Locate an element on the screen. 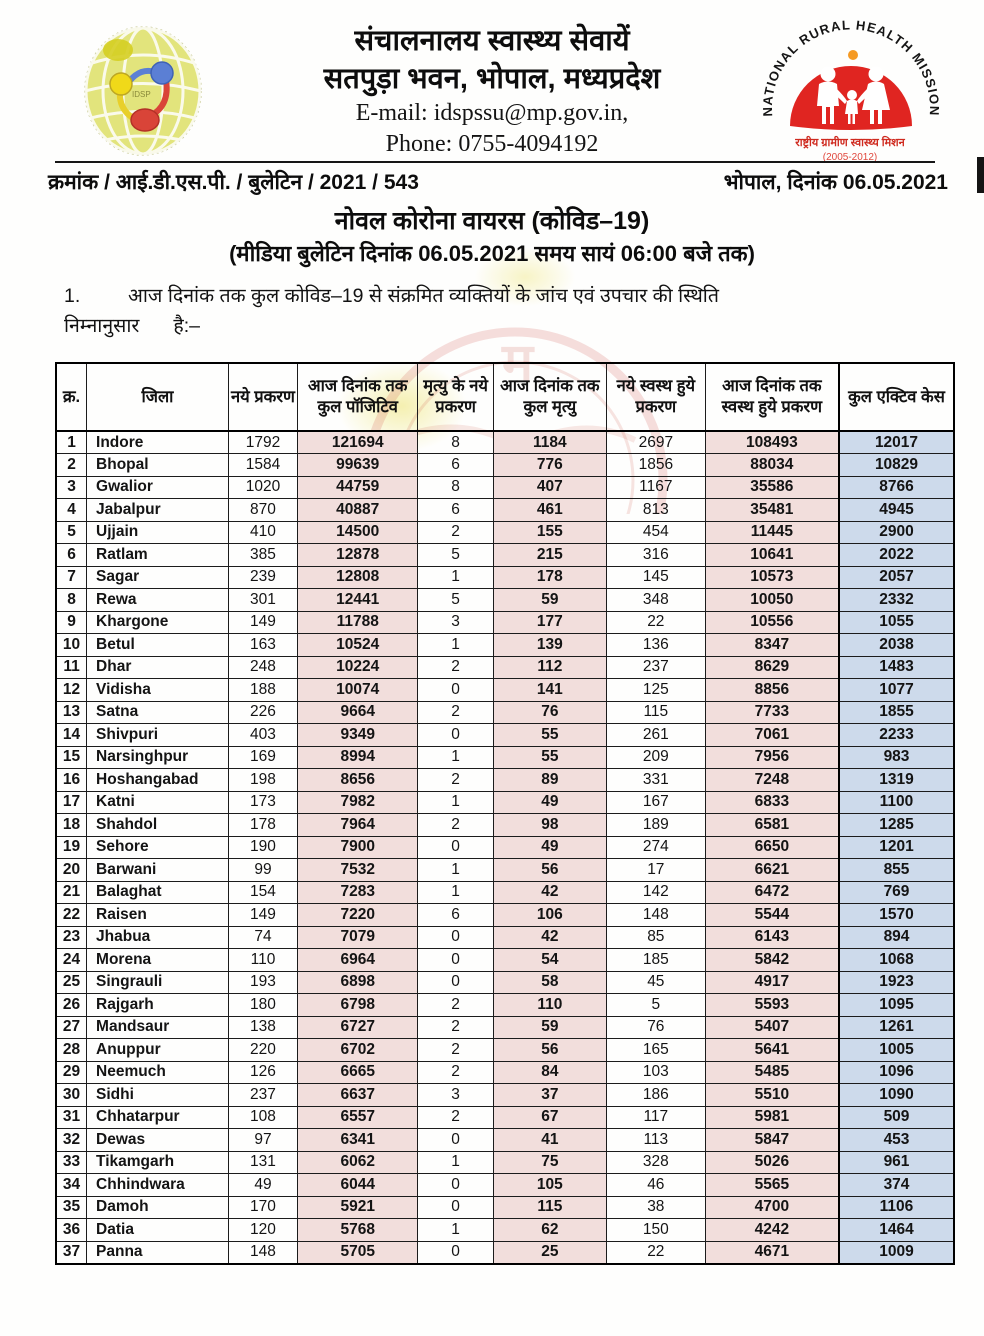  cell-total-positive: 6557 is located at coordinates (358, 1117).